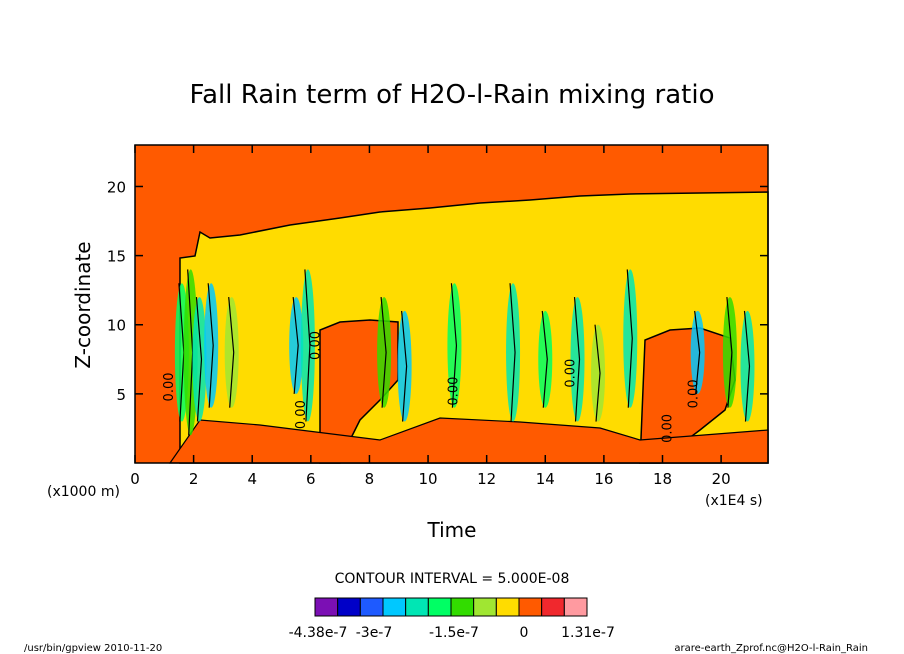 This screenshot has height=654, width=904. Describe the element at coordinates (116, 187) in the screenshot. I see `y-tick-label: 20` at that location.